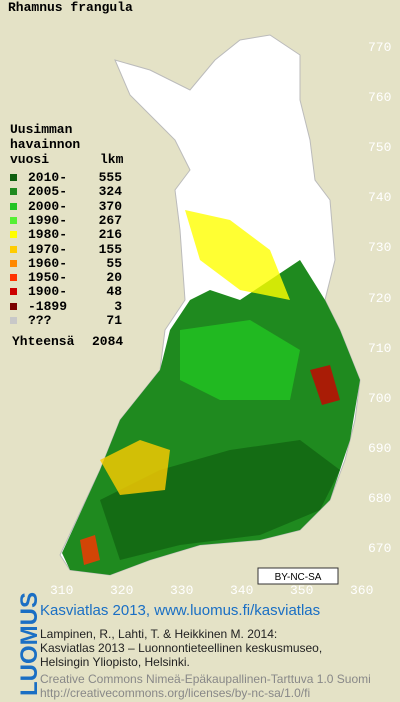 This screenshot has width=400, height=702. I want to click on species-title: Rhamnus frangula, so click(70, 7).